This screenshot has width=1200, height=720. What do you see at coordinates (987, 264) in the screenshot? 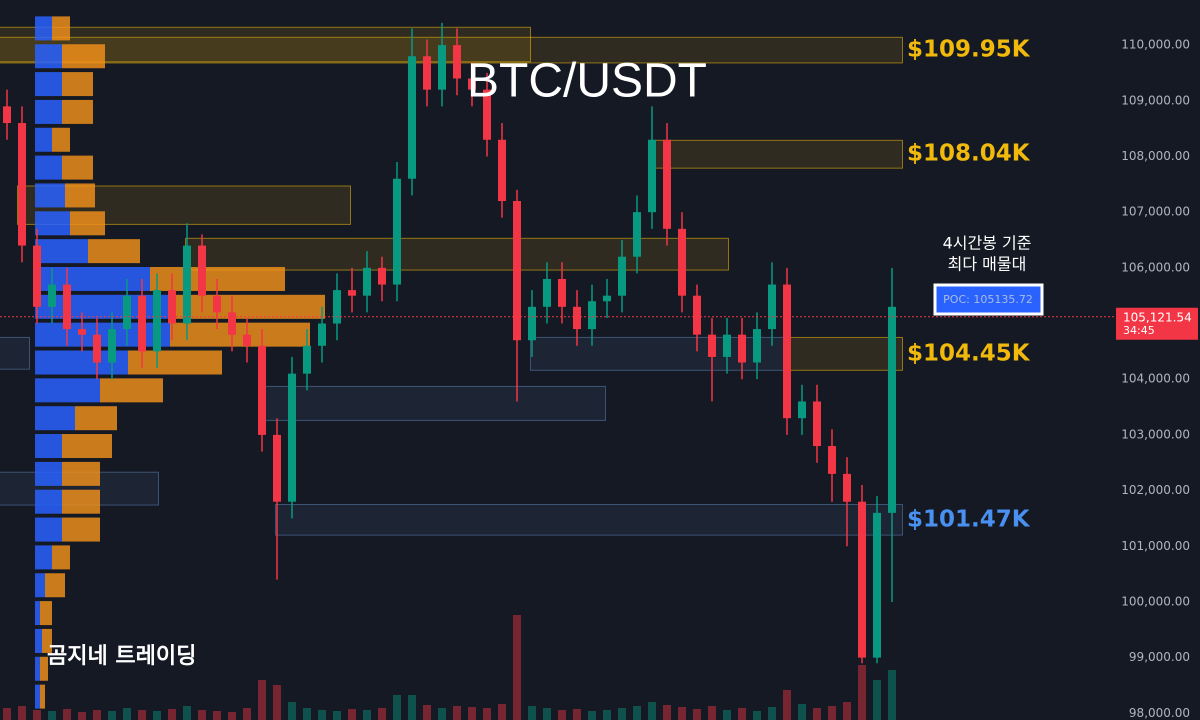
I see `annotation: 최다 매물대` at bounding box center [987, 264].